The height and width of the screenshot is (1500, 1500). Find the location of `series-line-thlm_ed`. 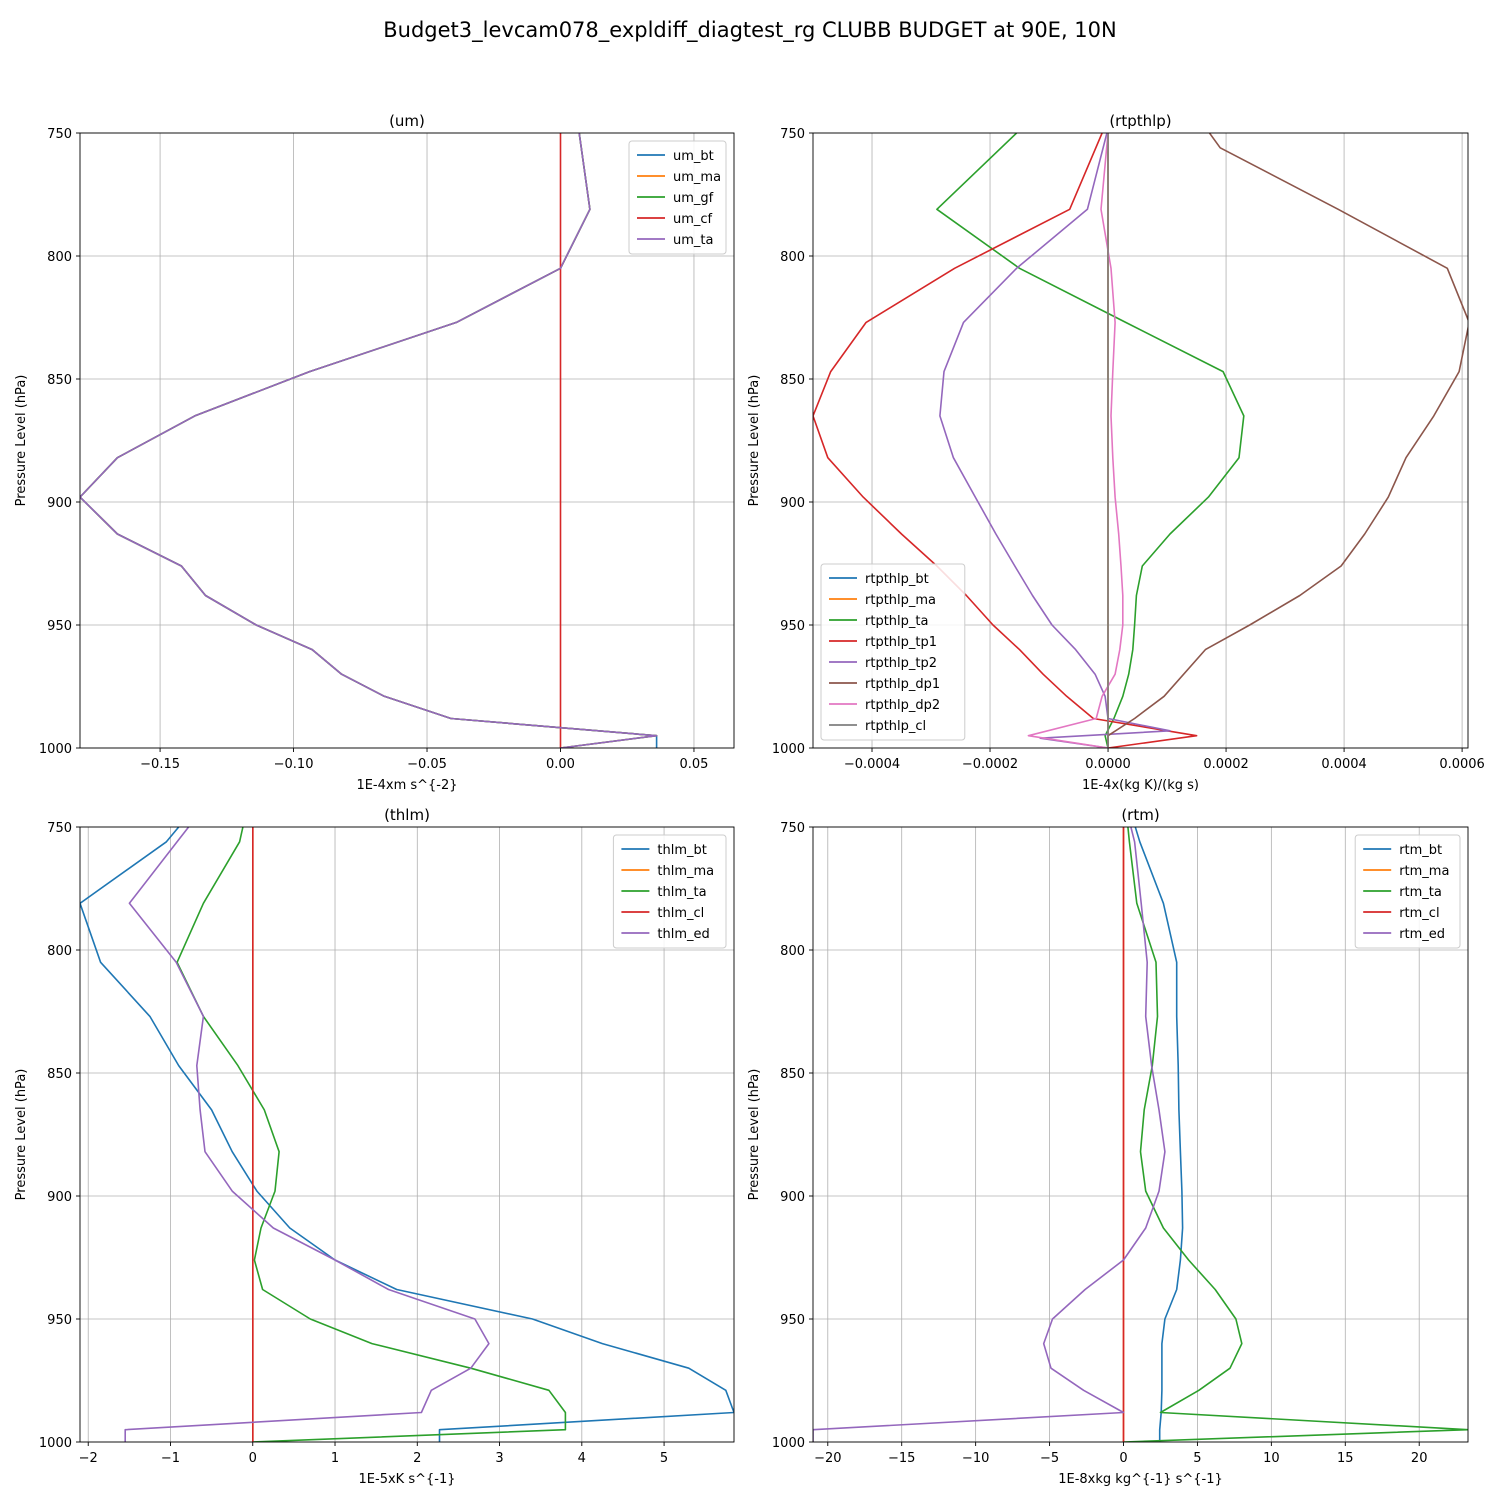

series-line-thlm_ed is located at coordinates (307, 1134).